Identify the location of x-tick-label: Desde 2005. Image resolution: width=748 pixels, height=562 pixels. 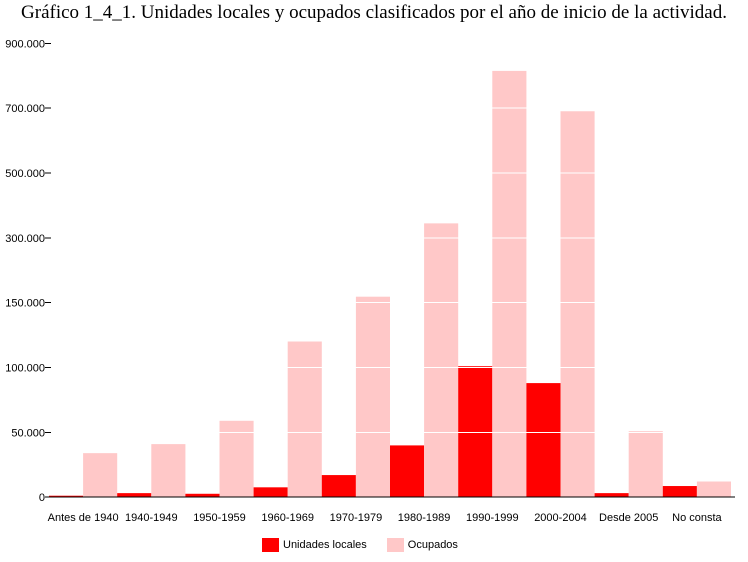
(628, 518).